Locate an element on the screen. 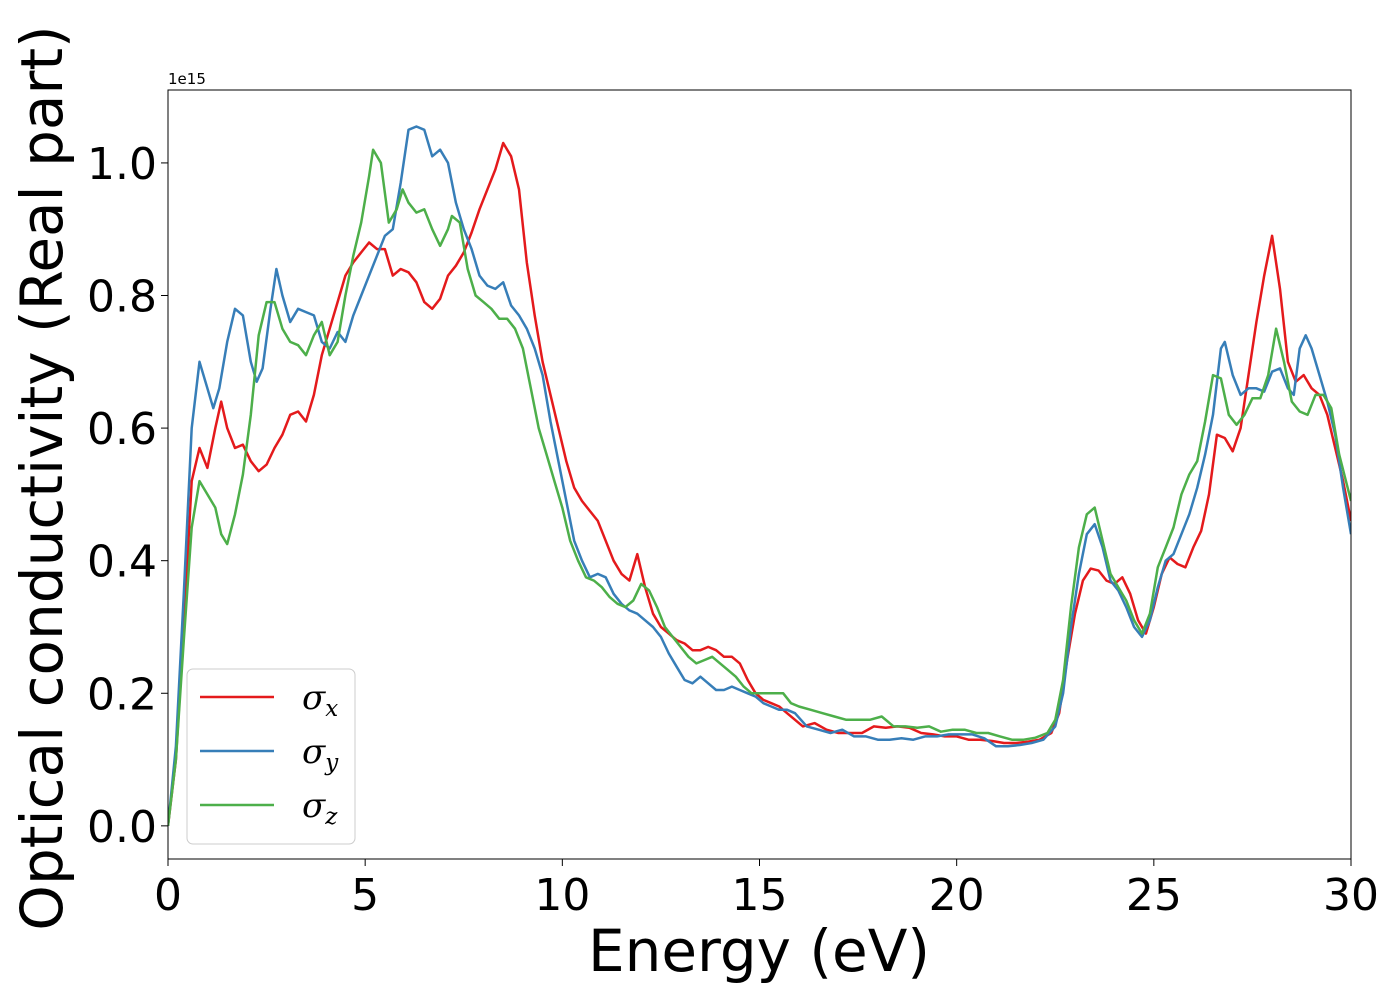 Image resolution: width=1400 pixels, height=1000 pixels. x-tick-label: 0 is located at coordinates (168, 895).